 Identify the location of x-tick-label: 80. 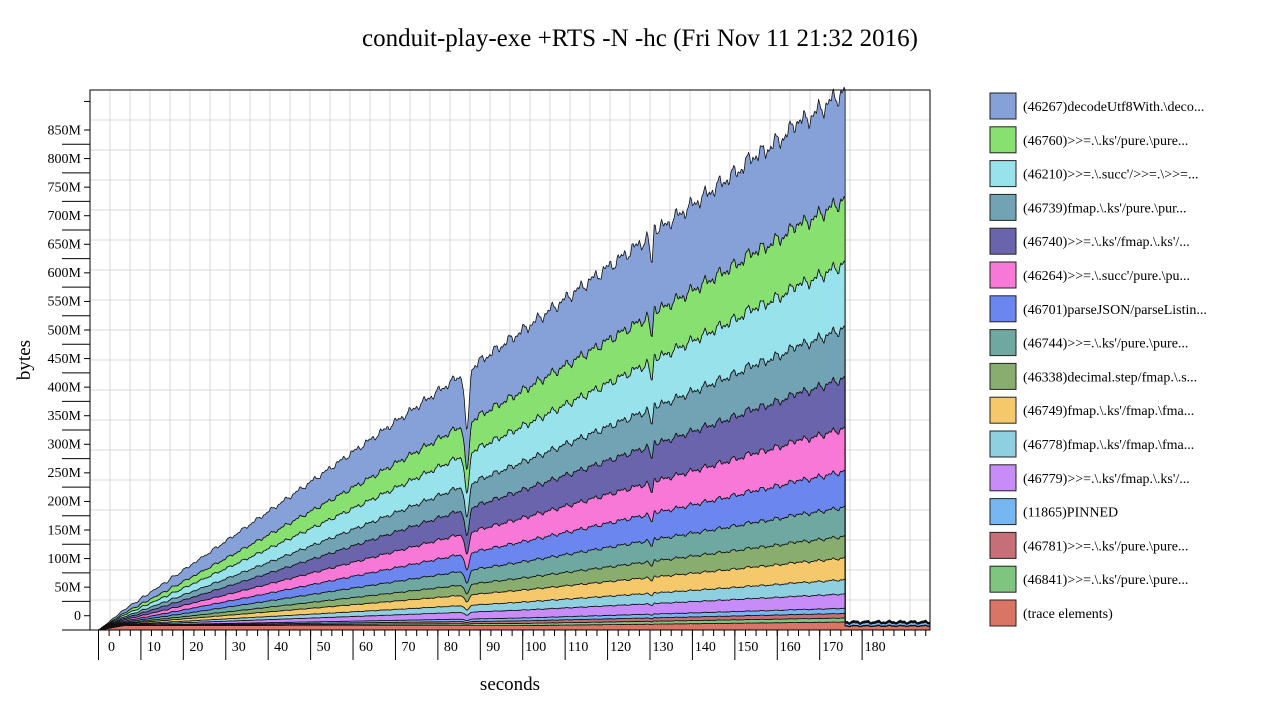
(451, 647).